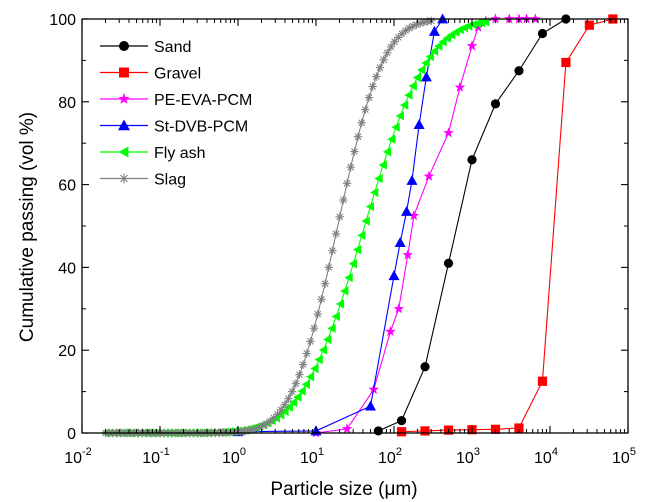  I want to click on y-tick-label: 100, so click(62, 20).